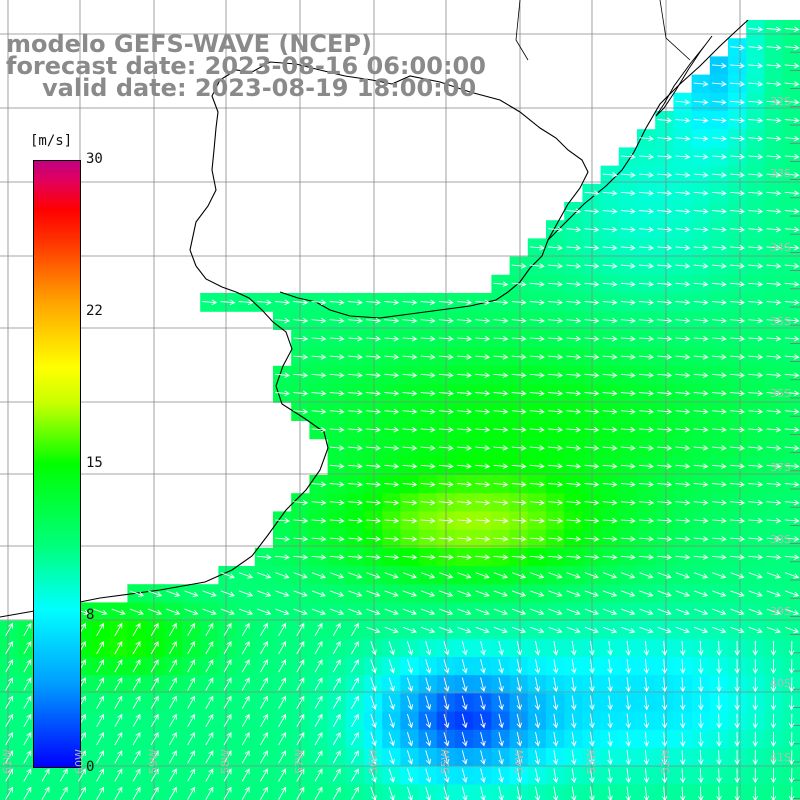 Image resolution: width=800 pixels, height=800 pixels. Describe the element at coordinates (90, 615) in the screenshot. I see `colorbar-tick-8: 8` at that location.